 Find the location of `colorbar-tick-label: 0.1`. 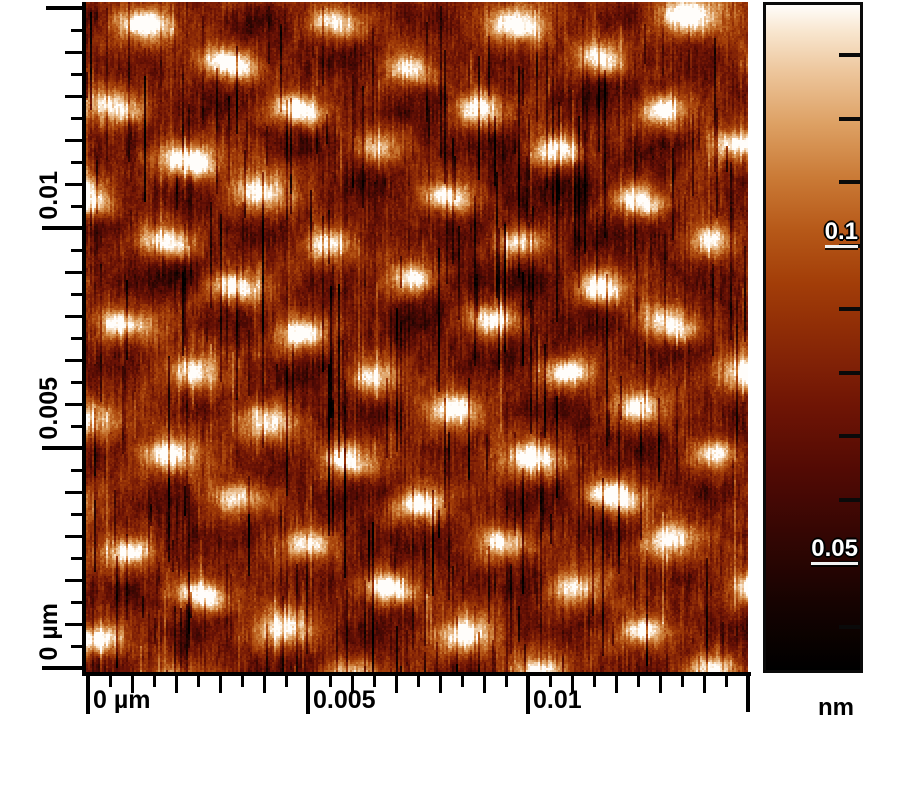

colorbar-tick-label: 0.1 is located at coordinates (841, 233).